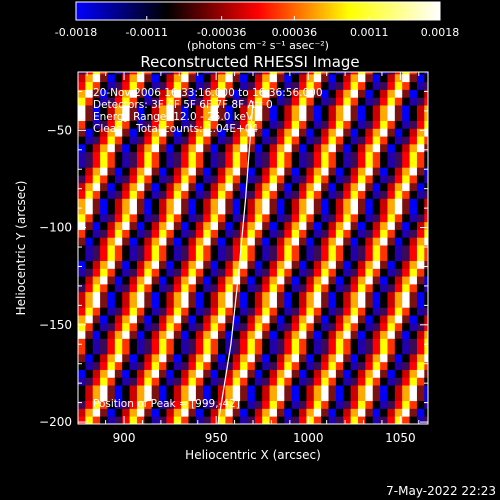 The height and width of the screenshot is (500, 500). What do you see at coordinates (55, 325) in the screenshot?
I see `y-tick-label: −150` at bounding box center [55, 325].